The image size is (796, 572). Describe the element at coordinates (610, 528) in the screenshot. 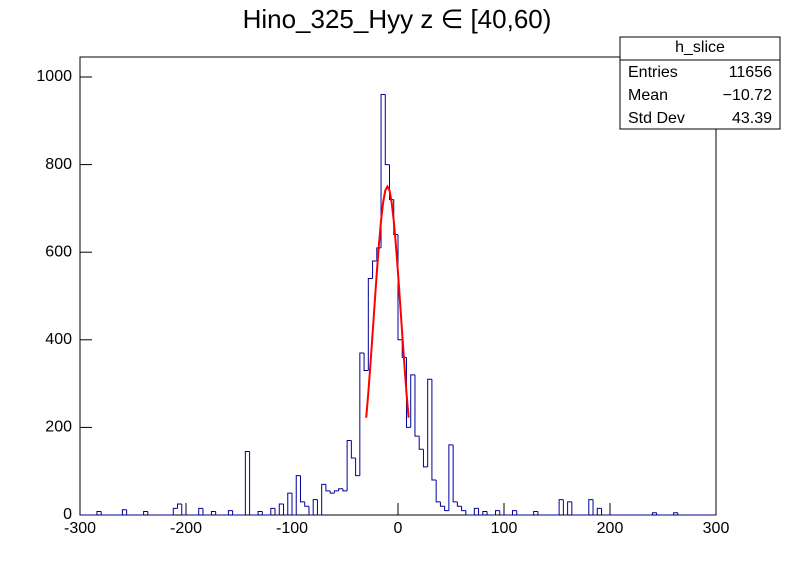

I see `x-tick-label: 200` at that location.